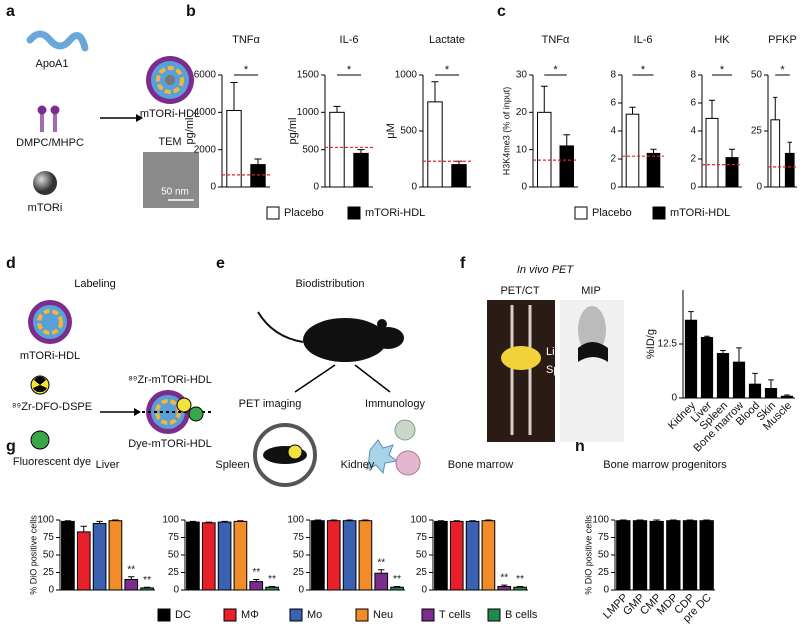  I want to click on label: Li, so click(550, 352).